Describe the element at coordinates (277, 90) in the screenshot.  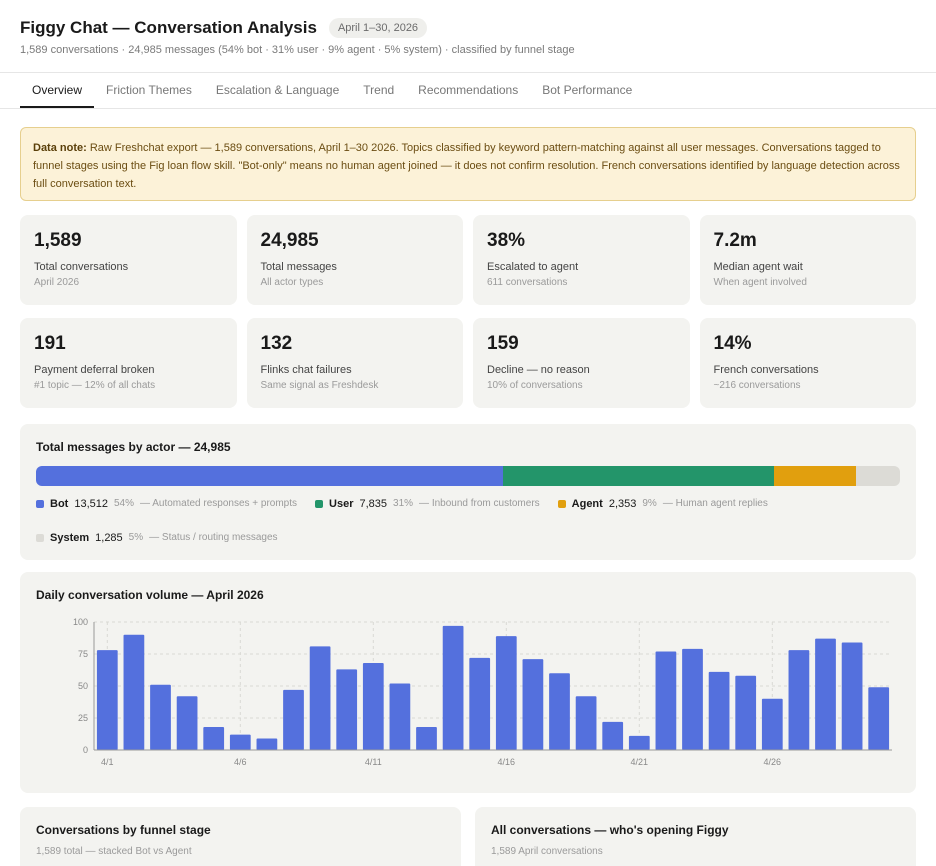
I see `tab-escalation-language: Escalation & Language` at that location.